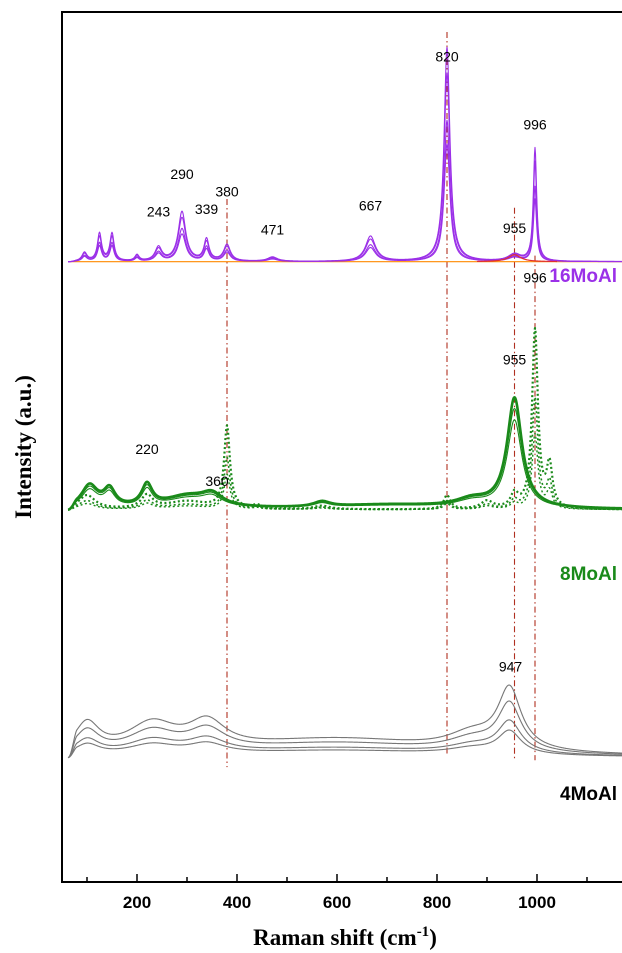 The width and height of the screenshot is (622, 953). What do you see at coordinates (147, 449) in the screenshot?
I see `peak-label-8MoAl-220: 220` at bounding box center [147, 449].